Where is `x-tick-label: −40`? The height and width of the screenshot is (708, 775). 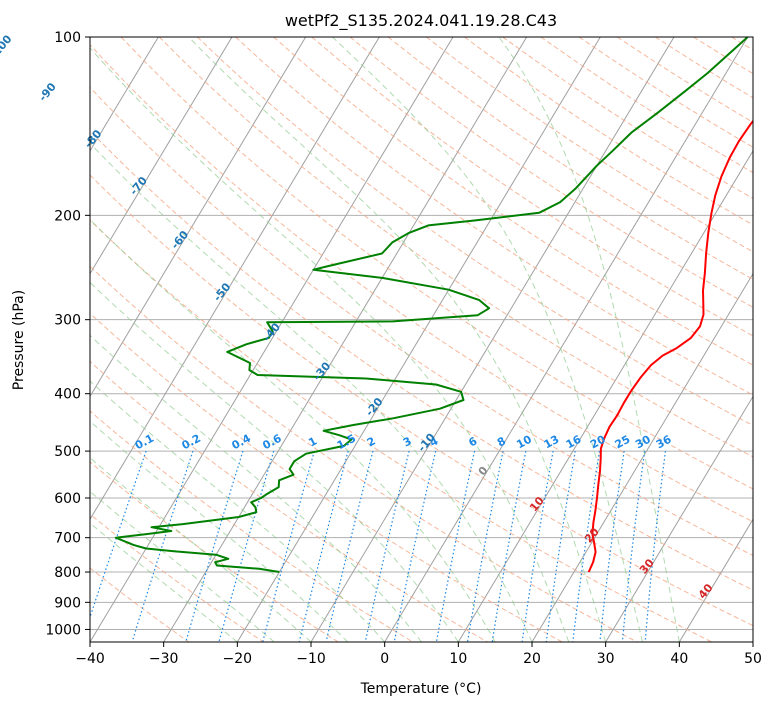 x-tick-label: −40 is located at coordinates (90, 659).